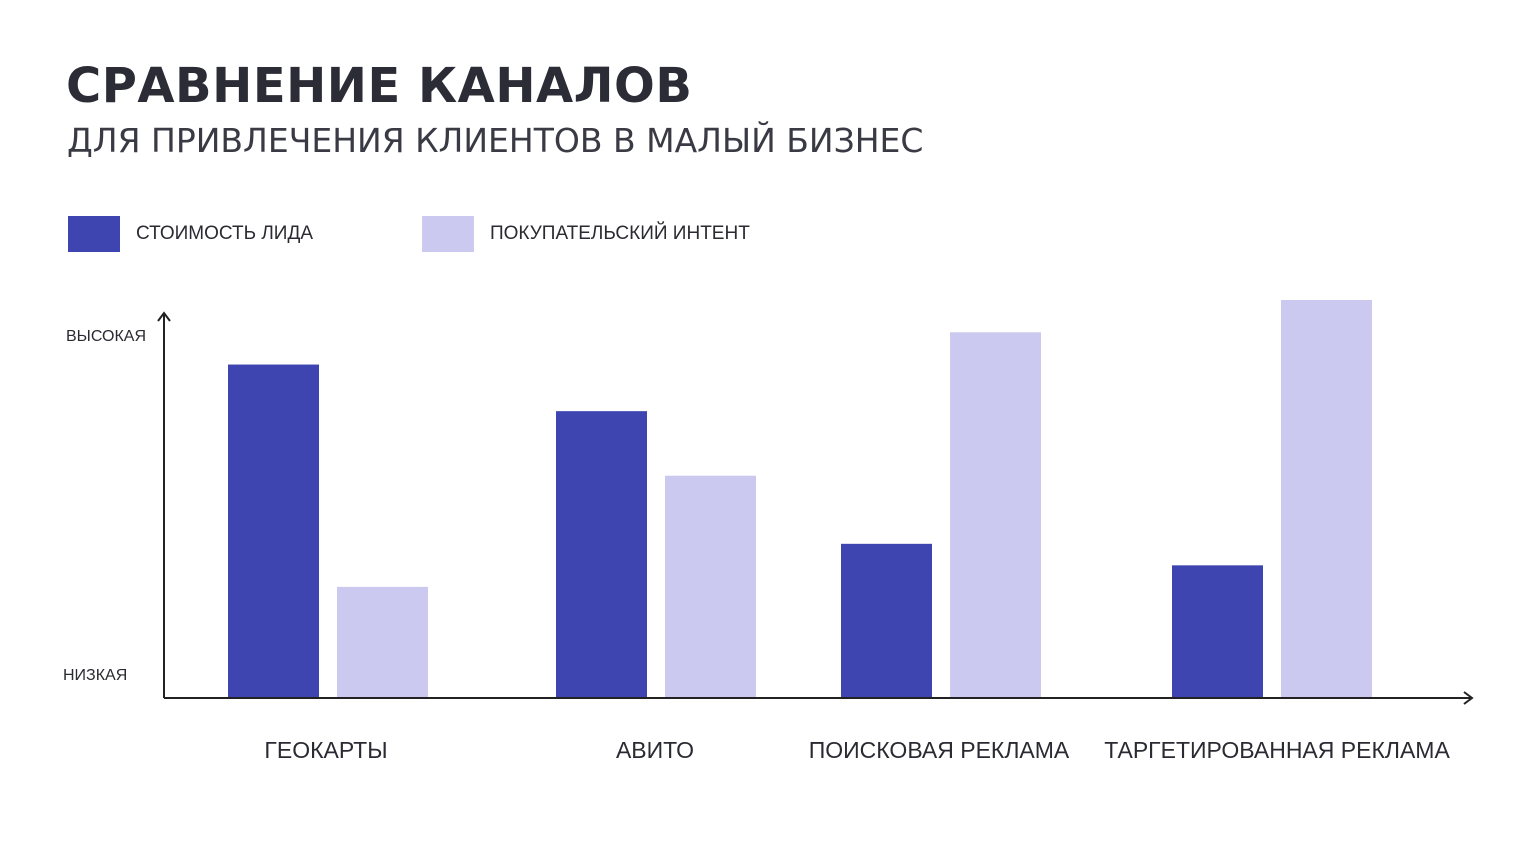  I want to click on y-axis-arrow, so click(164, 316).